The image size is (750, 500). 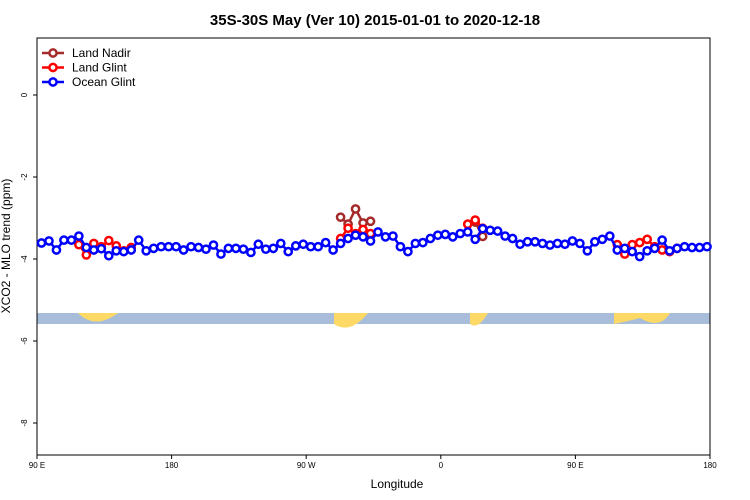 What do you see at coordinates (6, 246) in the screenshot?
I see `y-axis-label: XCO2 - MLO trend (ppm)` at bounding box center [6, 246].